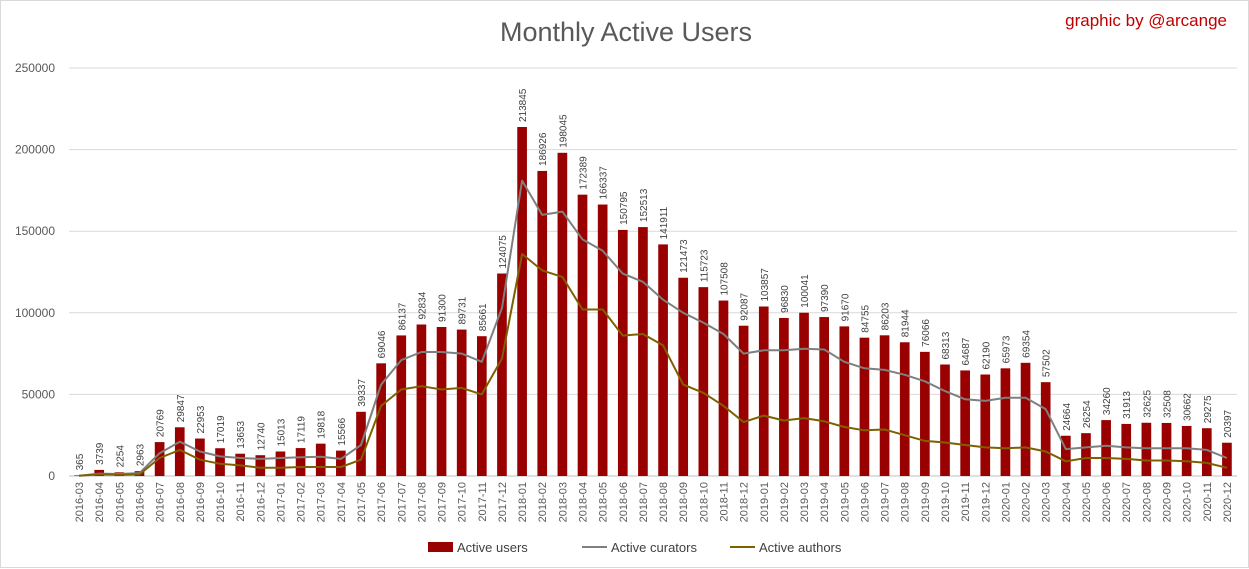 This screenshot has width=1249, height=569. I want to click on x-tick-label: 2018-05, so click(604, 502).